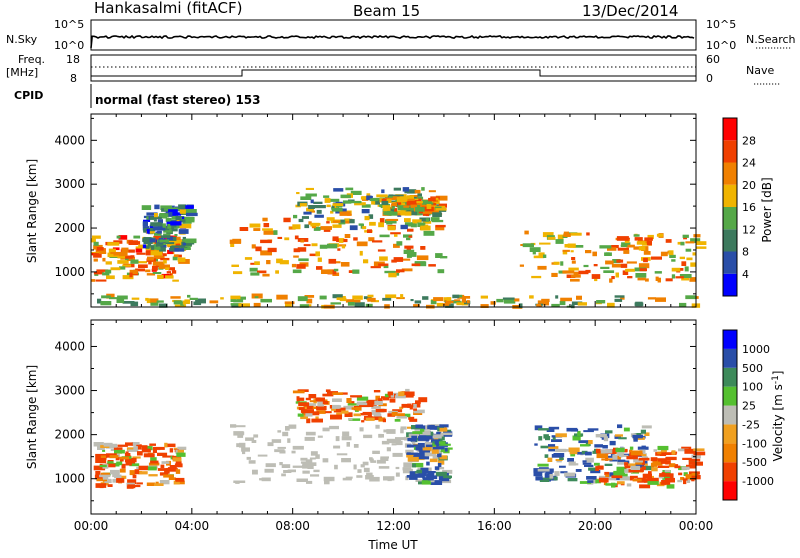 This screenshot has height=558, width=800. What do you see at coordinates (751, 424) in the screenshot?
I see `velocity-colorbar-tick: -25` at bounding box center [751, 424].